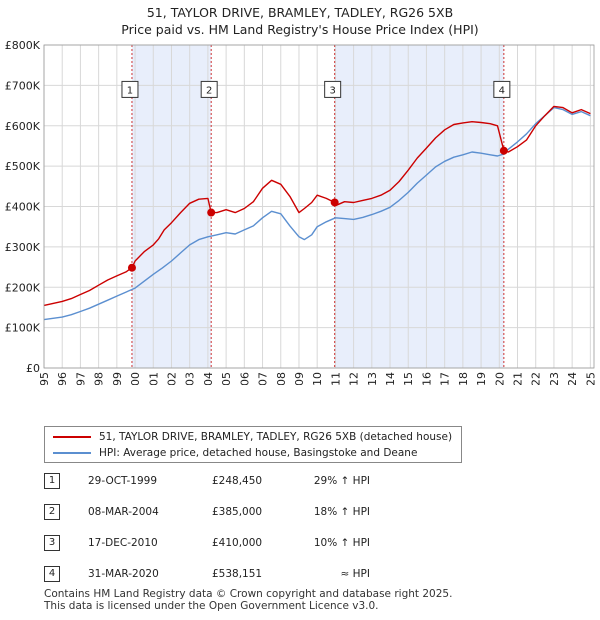 This screenshot has height=620, width=600. Describe the element at coordinates (72, 437) in the screenshot. I see `legend-swatch-property` at that location.